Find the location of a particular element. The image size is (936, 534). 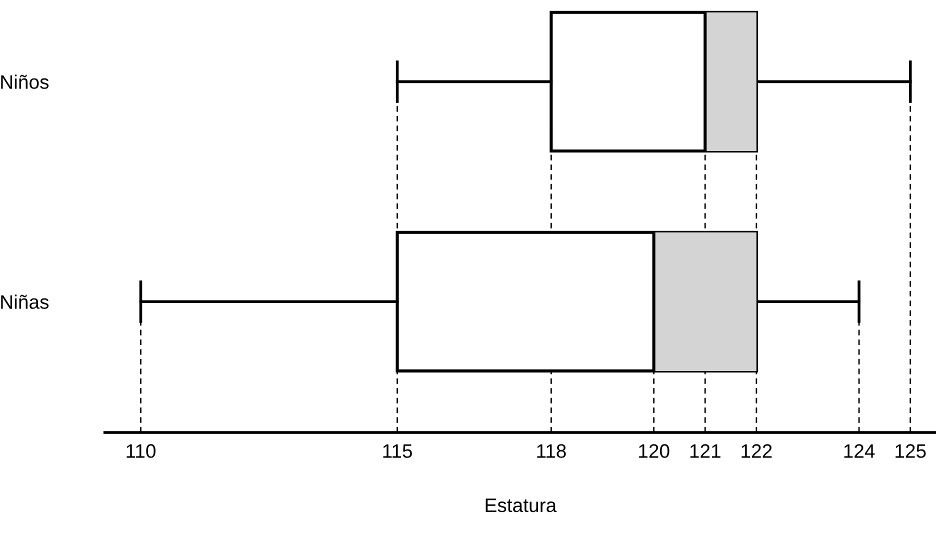

x-axis-title: Estatura is located at coordinates (521, 505).